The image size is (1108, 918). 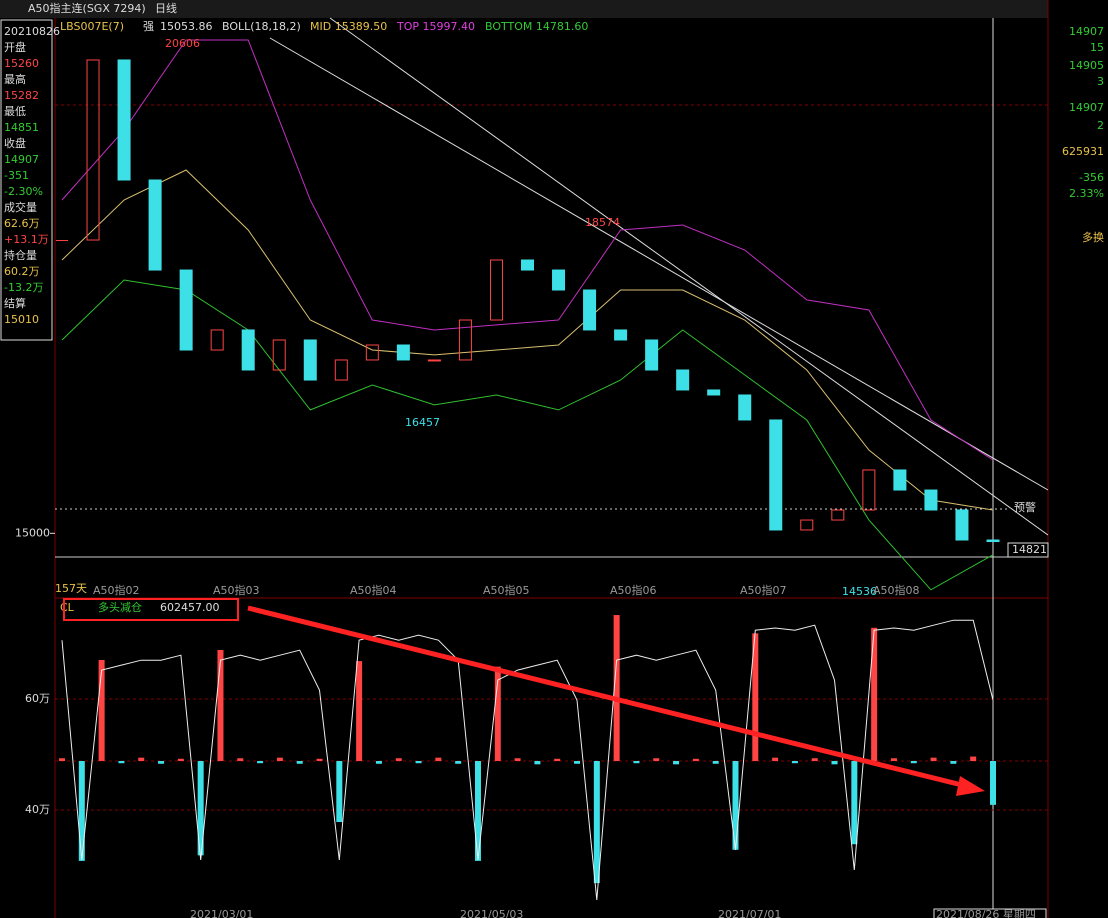 I want to click on label: 18574, so click(x=602, y=222).